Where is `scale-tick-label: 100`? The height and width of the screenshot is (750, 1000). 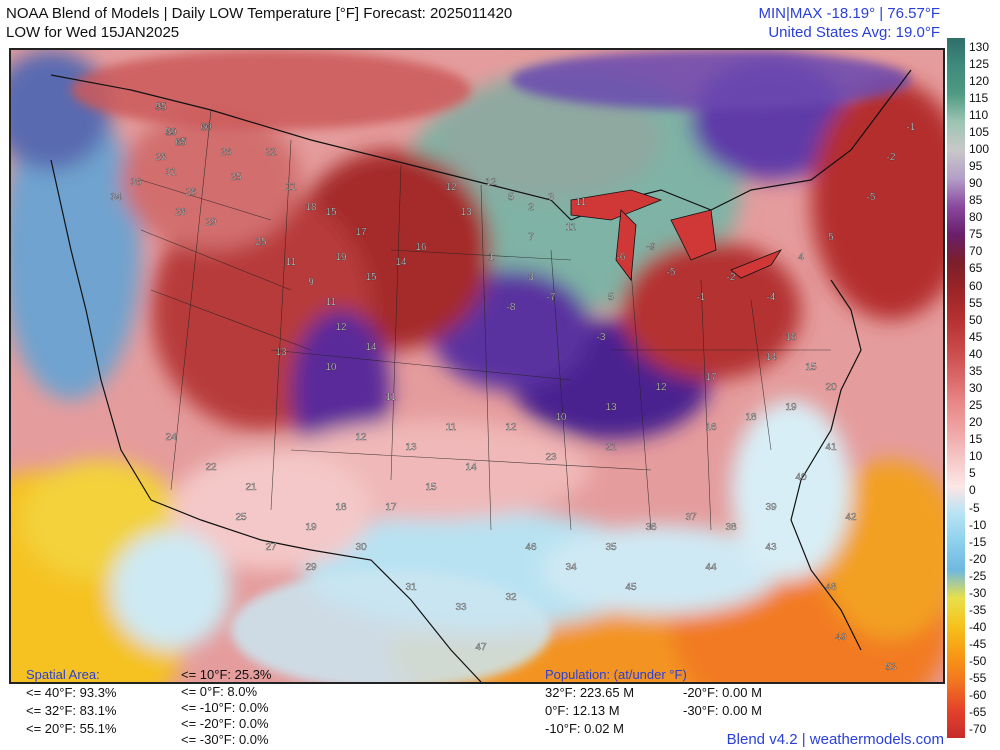
scale-tick-label: 100 is located at coordinates (979, 148).